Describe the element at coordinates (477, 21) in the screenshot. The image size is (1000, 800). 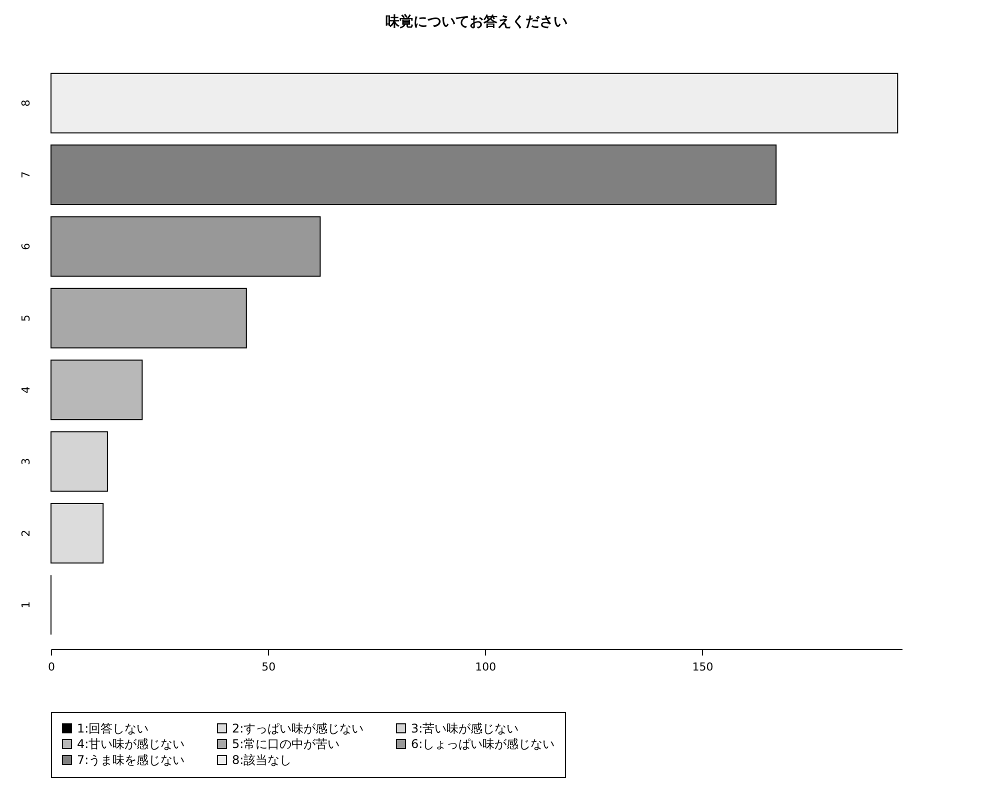
I see `chart-title: 味覚についてお答えください` at that location.